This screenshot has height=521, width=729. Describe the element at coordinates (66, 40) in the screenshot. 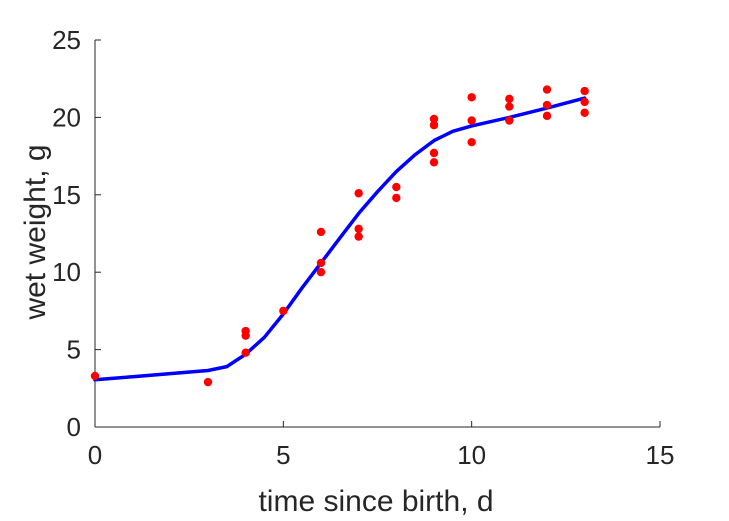

I see `y-tick-label: 25` at that location.